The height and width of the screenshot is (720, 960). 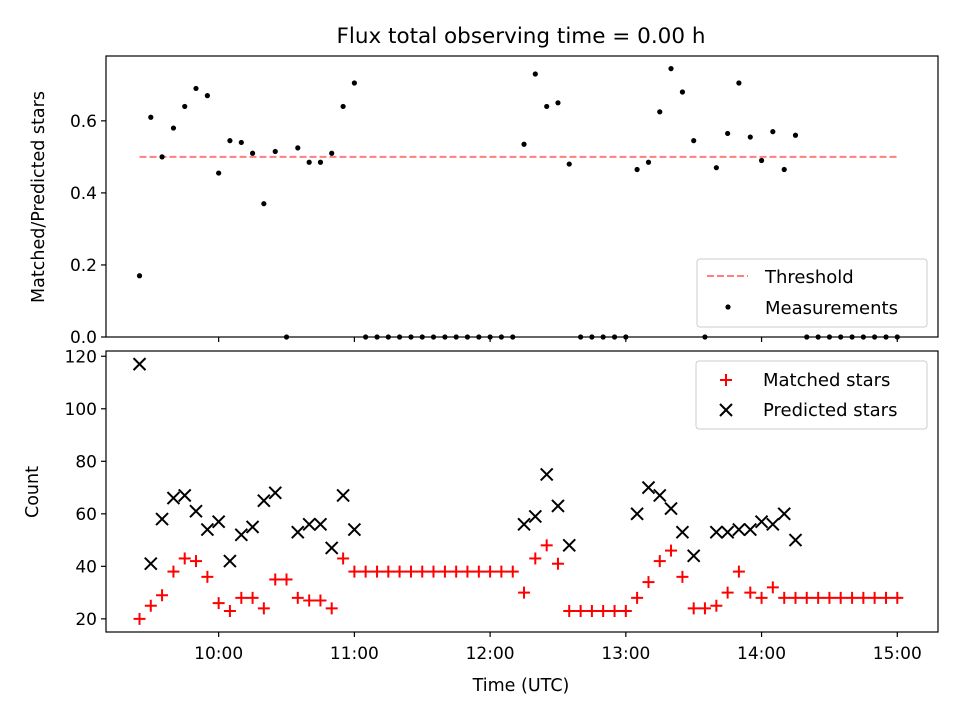 What do you see at coordinates (625, 654) in the screenshot?
I see `bottom-x-tick-label: 13:00` at bounding box center [625, 654].